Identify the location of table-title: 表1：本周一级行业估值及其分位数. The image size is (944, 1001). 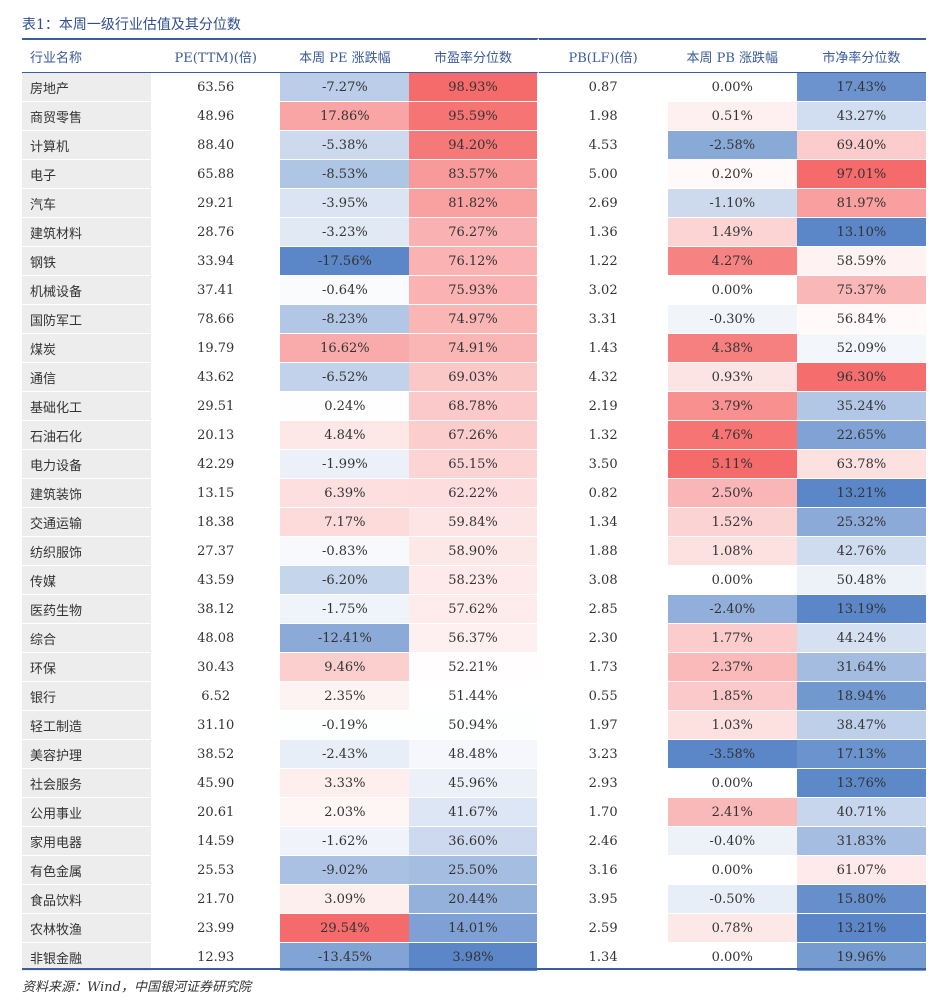
(131, 25).